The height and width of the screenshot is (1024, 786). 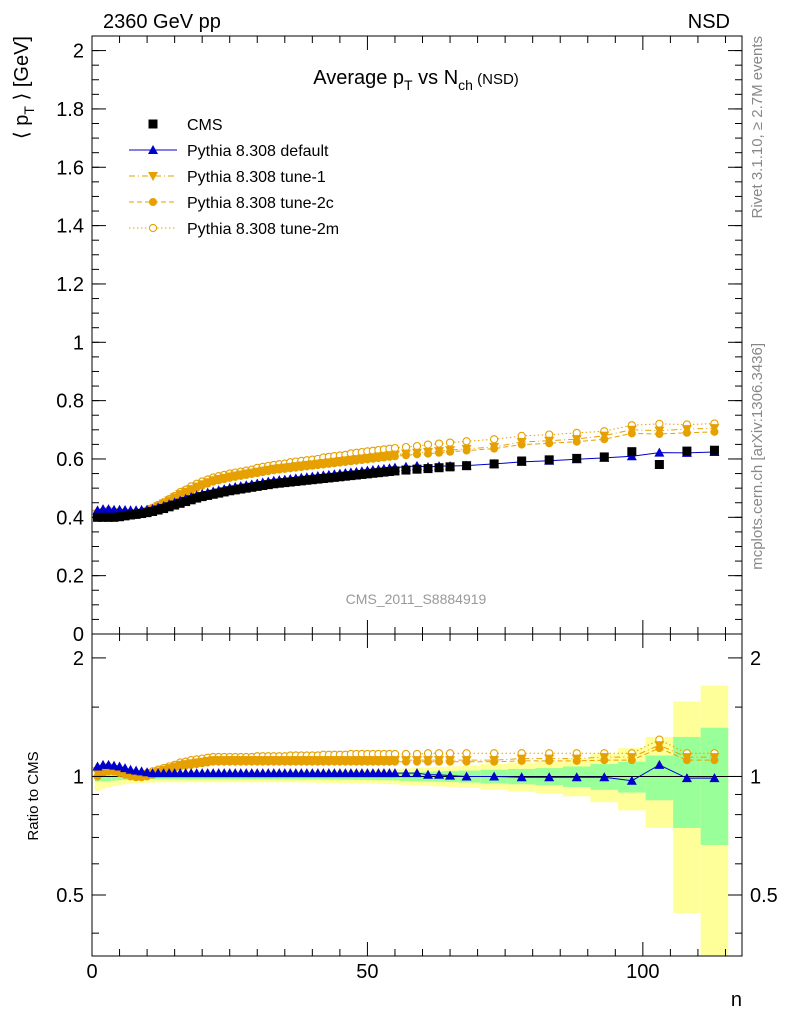 What do you see at coordinates (162, 22) in the screenshot?
I see `energy-label: 2360 GeV pp` at bounding box center [162, 22].